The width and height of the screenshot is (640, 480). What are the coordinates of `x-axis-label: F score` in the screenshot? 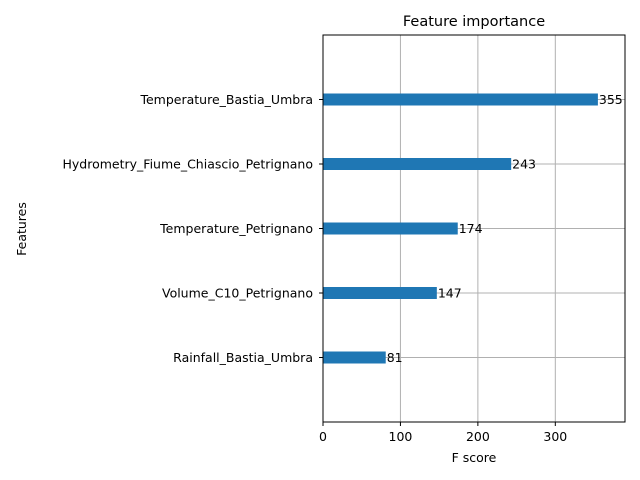 It's located at (474, 457).